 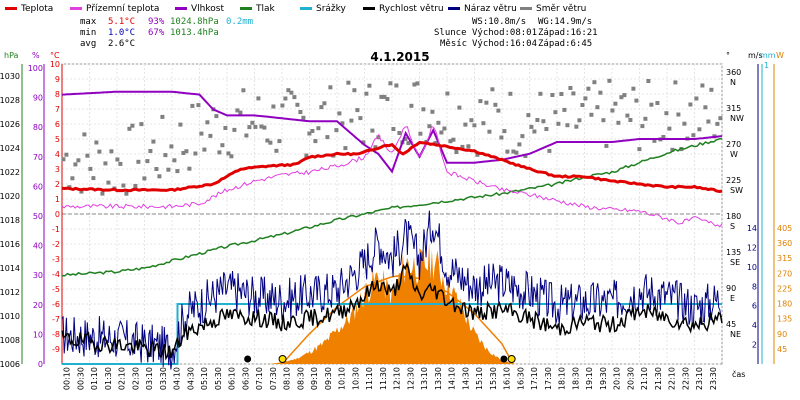 I want to click on direction-name: NE, so click(x=735, y=334).